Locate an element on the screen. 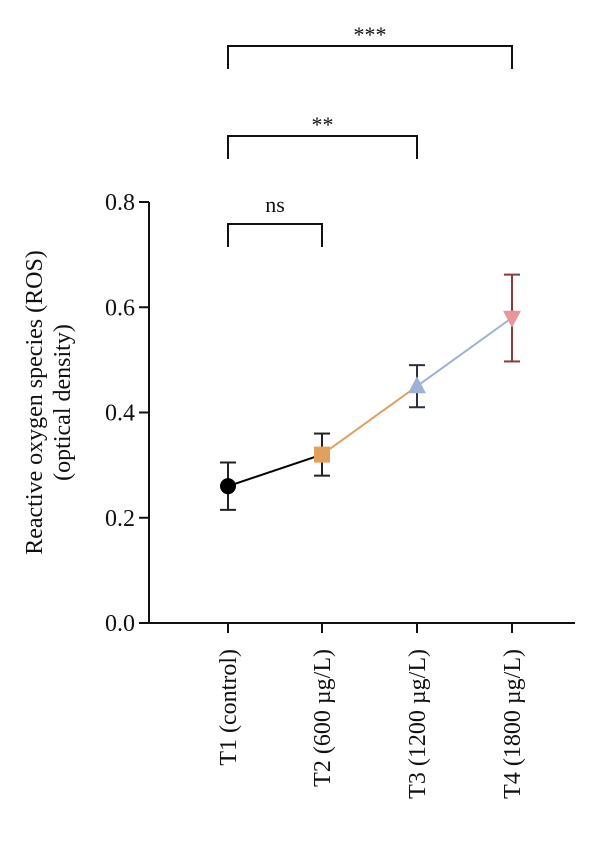  data-series is located at coordinates (370, 392).